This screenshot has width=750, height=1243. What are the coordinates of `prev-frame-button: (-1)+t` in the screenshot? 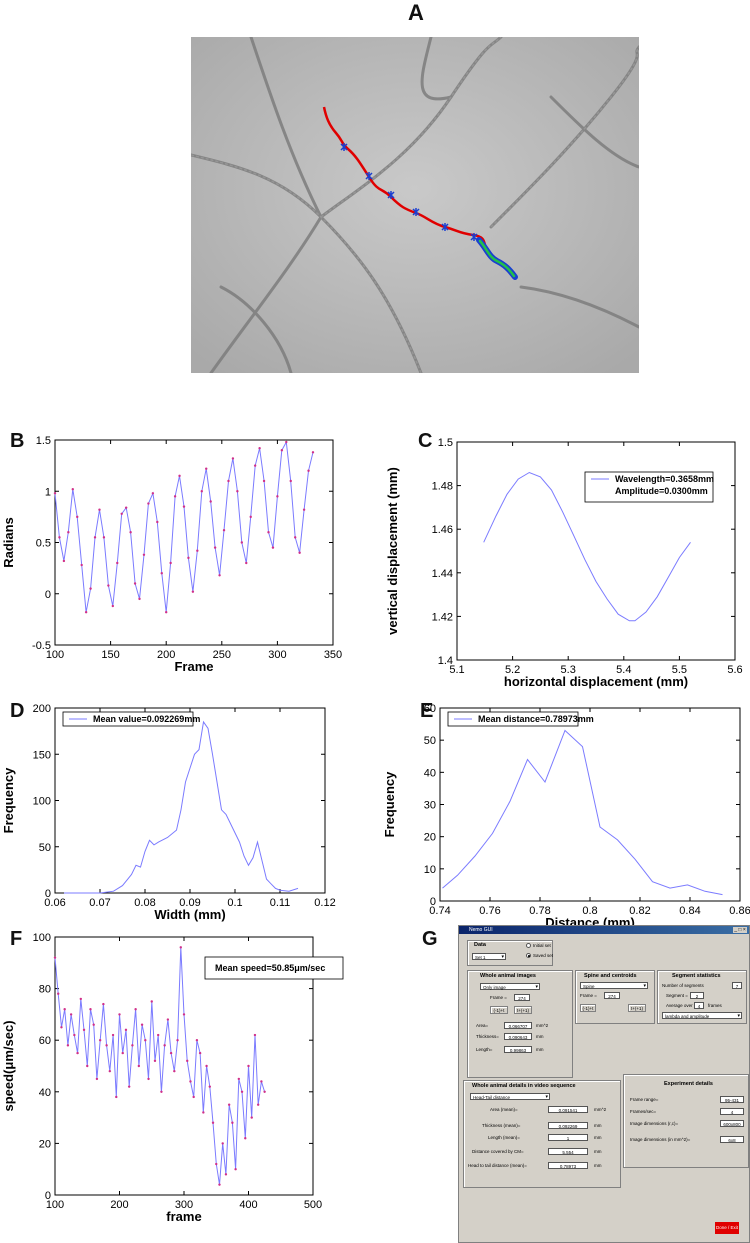 It's located at (499, 1010).